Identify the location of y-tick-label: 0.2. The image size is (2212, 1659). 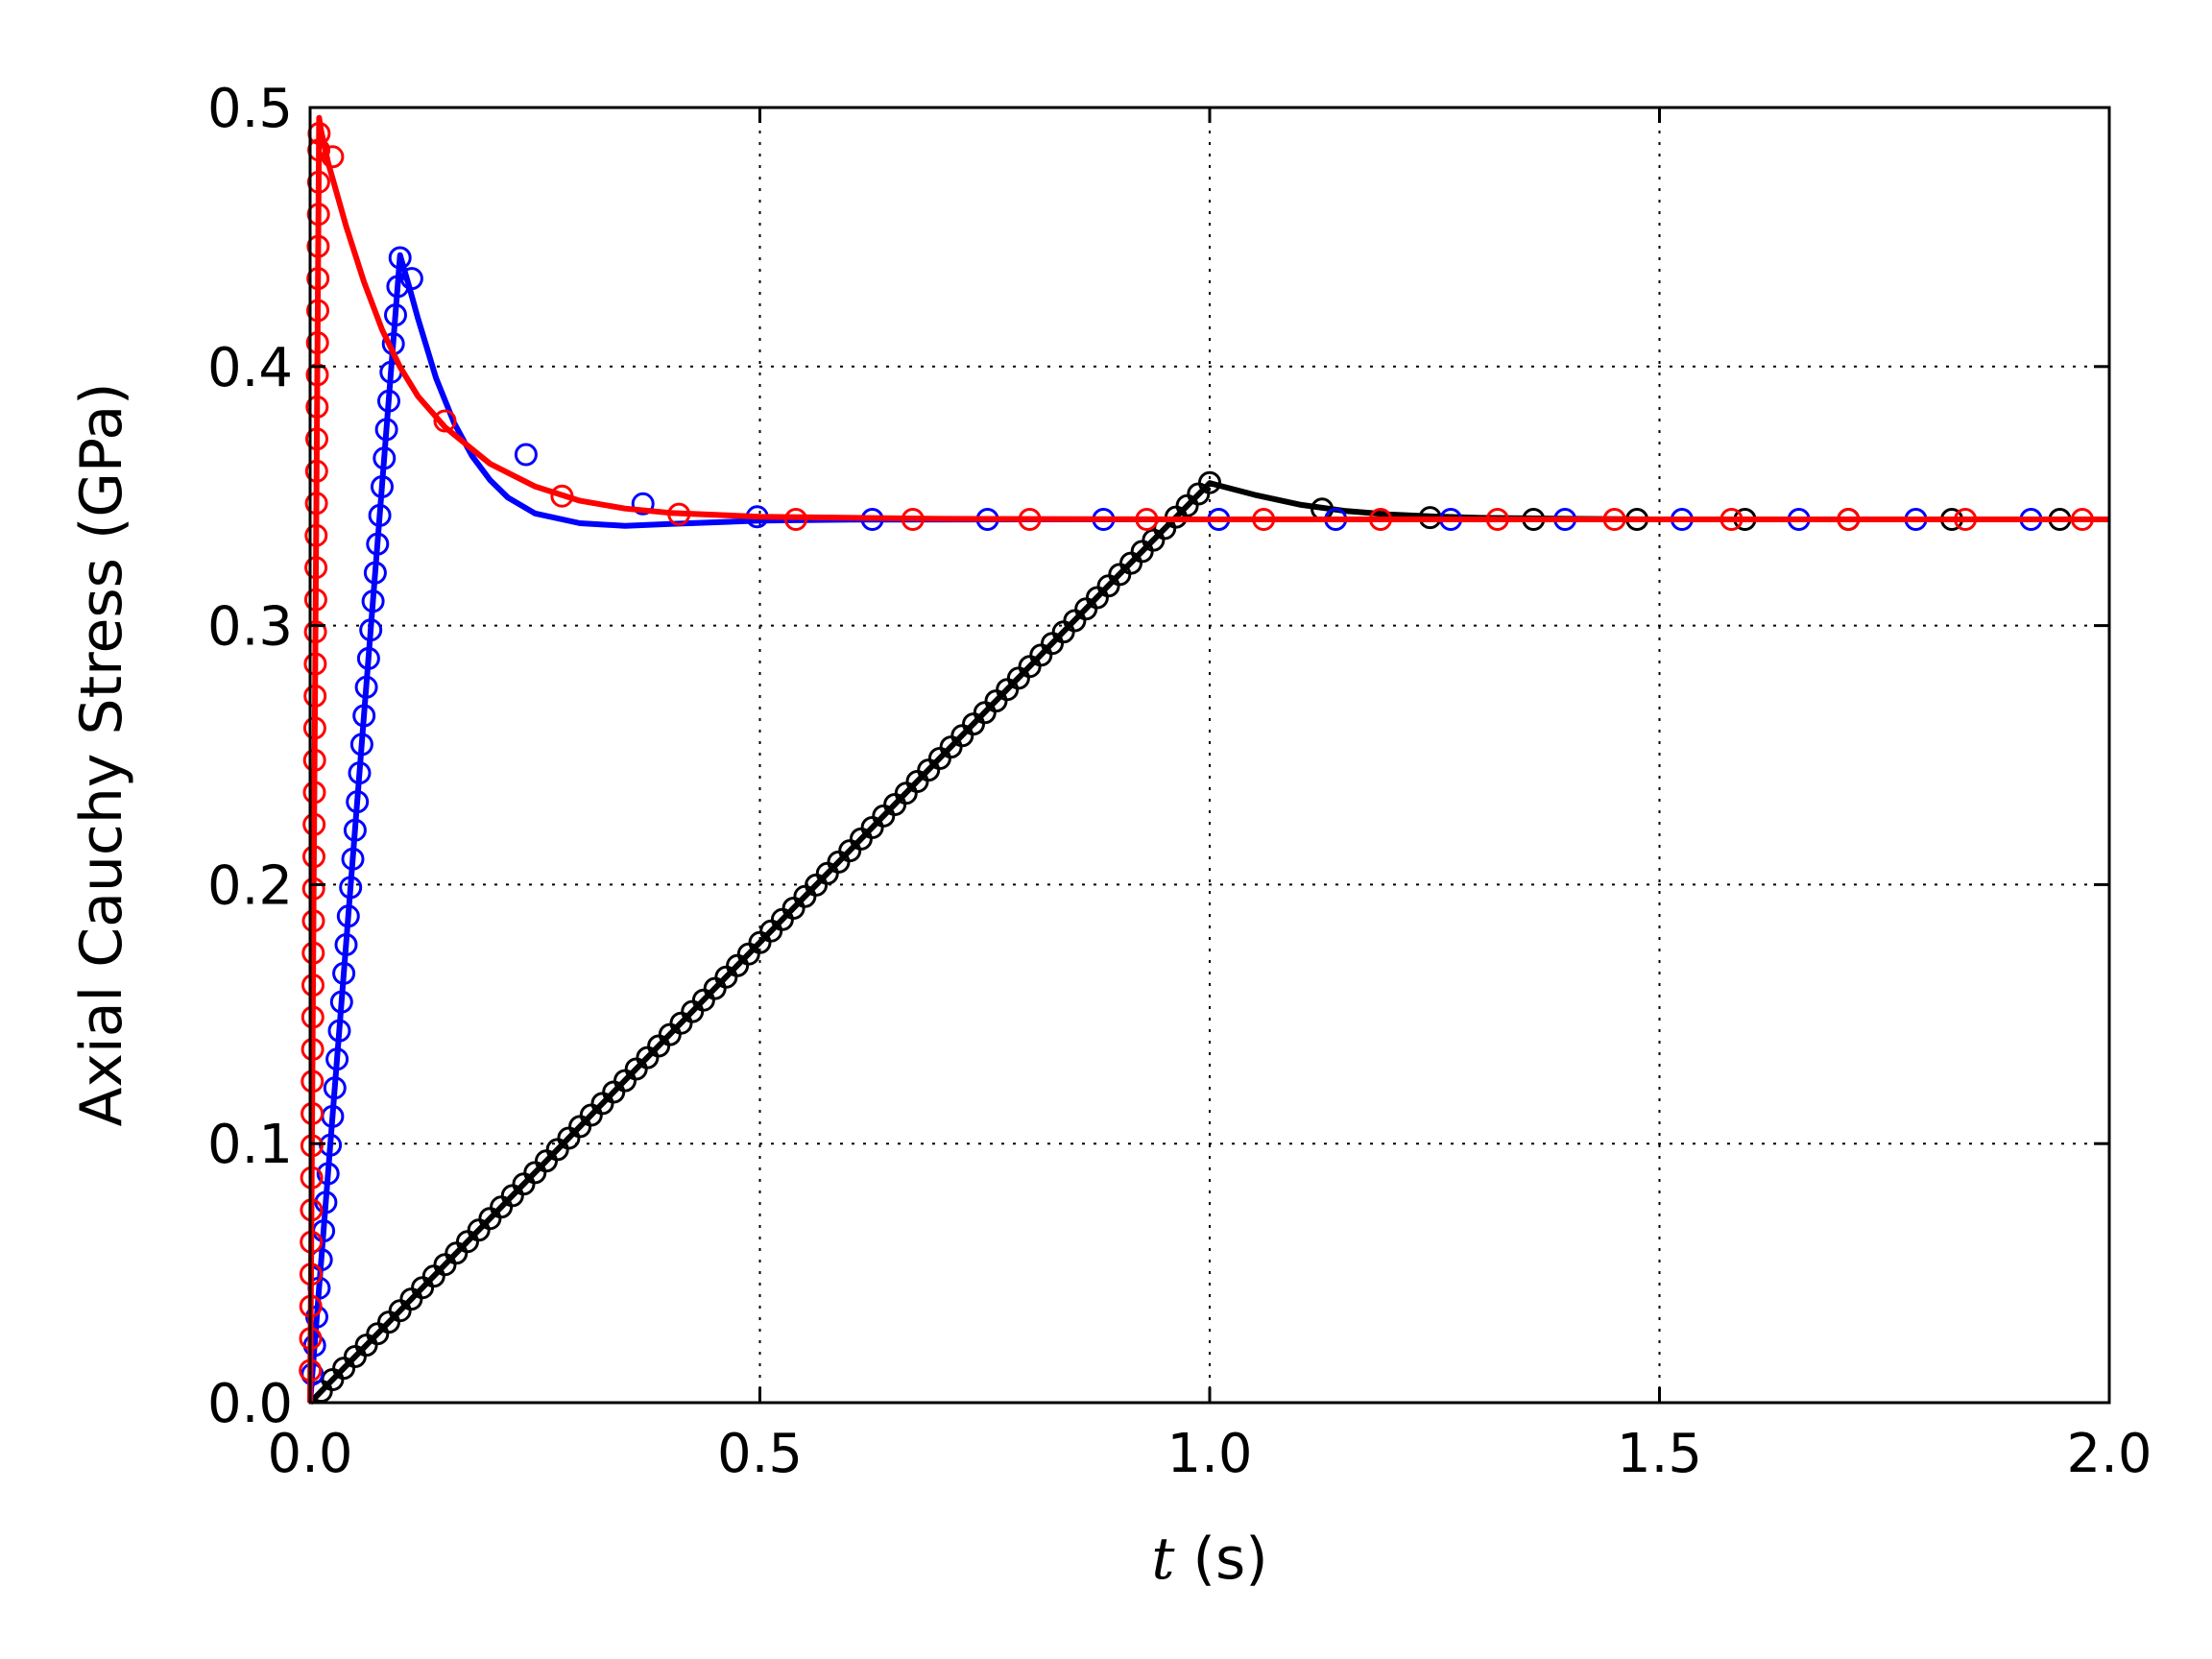
(250, 886).